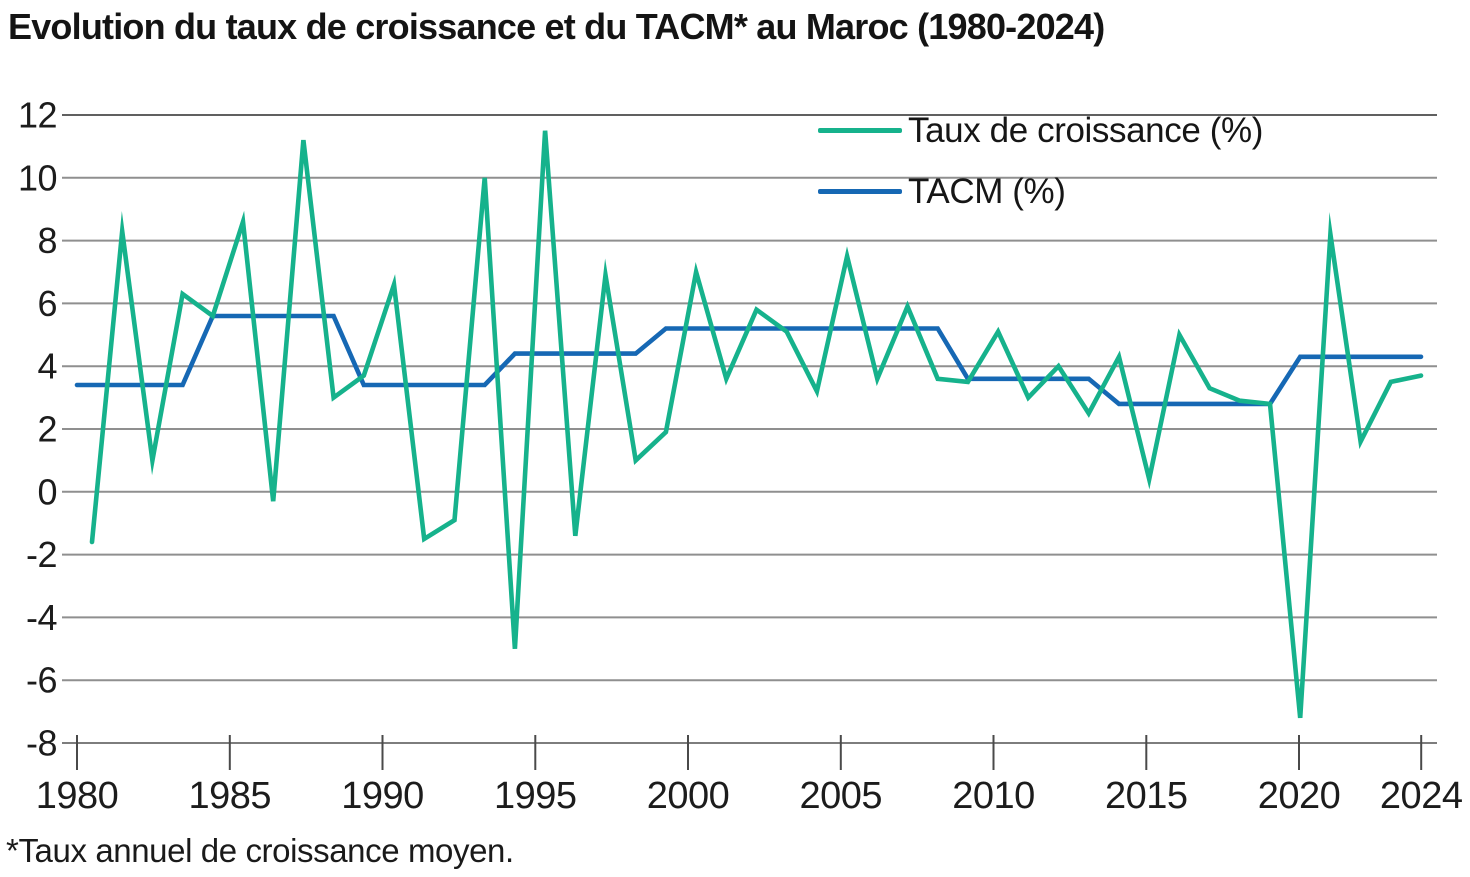 The width and height of the screenshot is (1470, 877). Describe the element at coordinates (841, 796) in the screenshot. I see `x-tick-label-2005: 2005` at that location.